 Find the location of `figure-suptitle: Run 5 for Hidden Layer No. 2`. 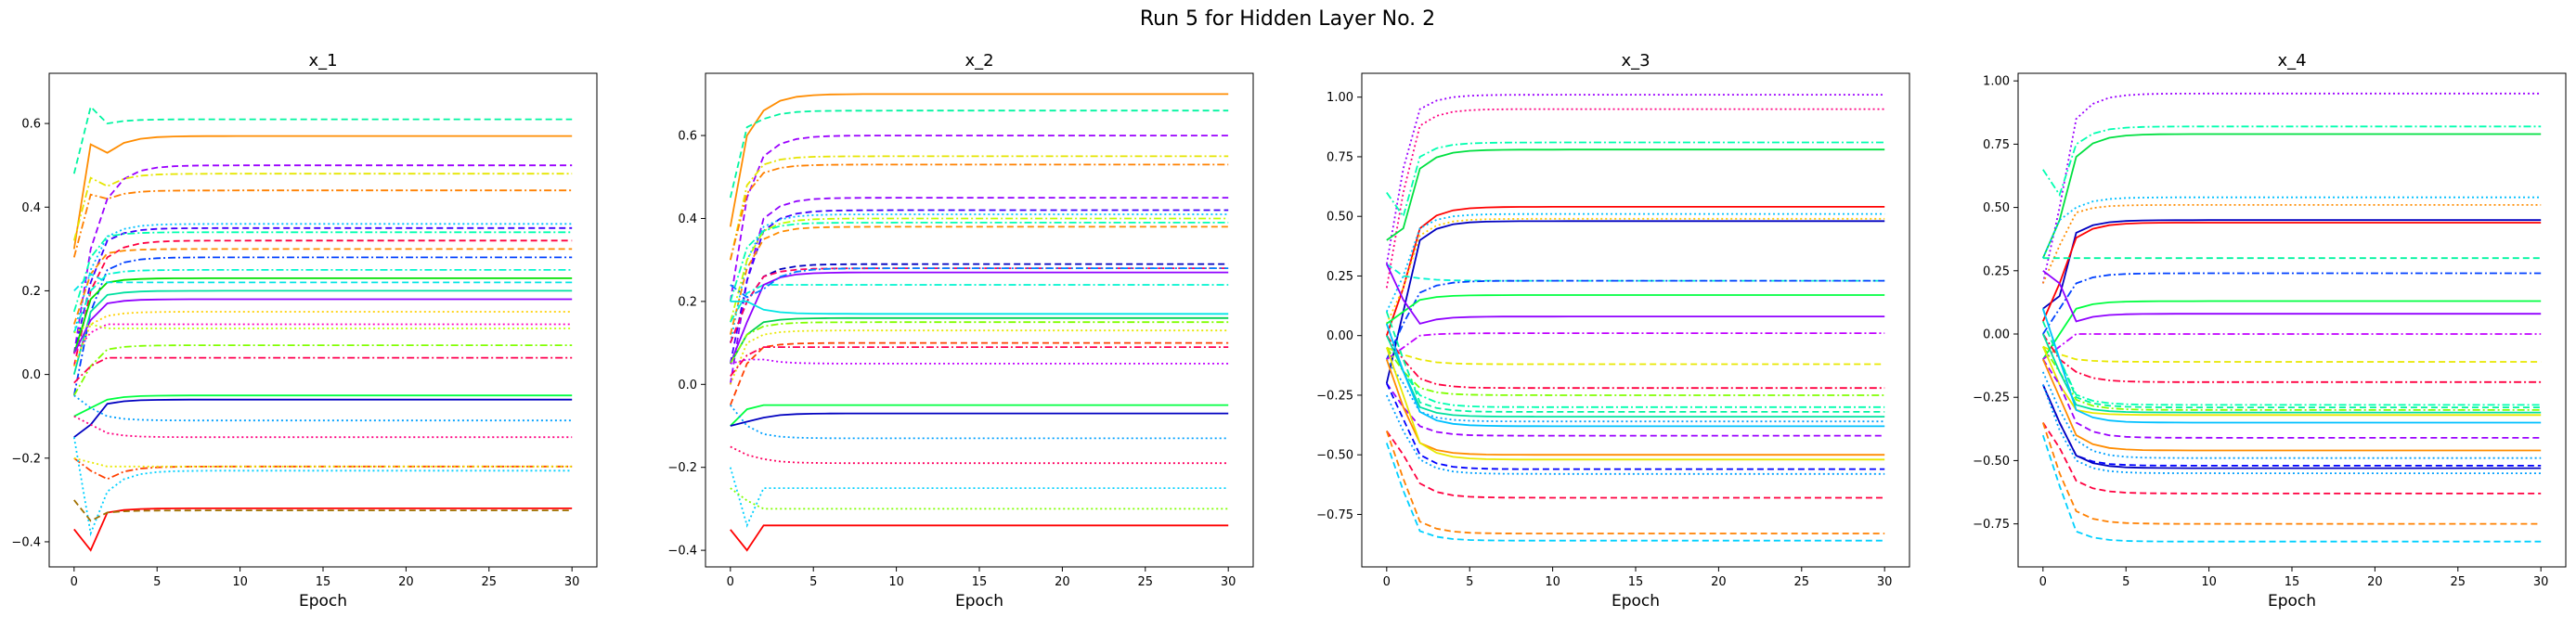

figure-suptitle: Run 5 for Hidden Layer No. 2 is located at coordinates (1287, 19).